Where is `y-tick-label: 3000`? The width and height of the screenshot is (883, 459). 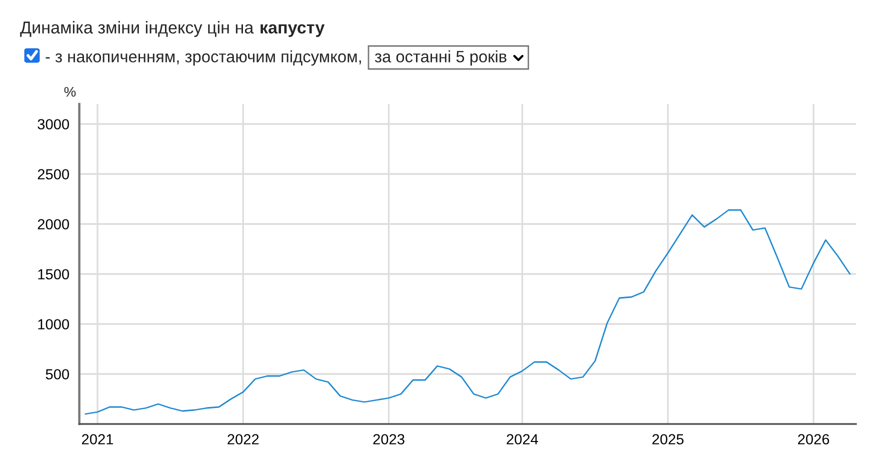 y-tick-label: 3000 is located at coordinates (54, 124).